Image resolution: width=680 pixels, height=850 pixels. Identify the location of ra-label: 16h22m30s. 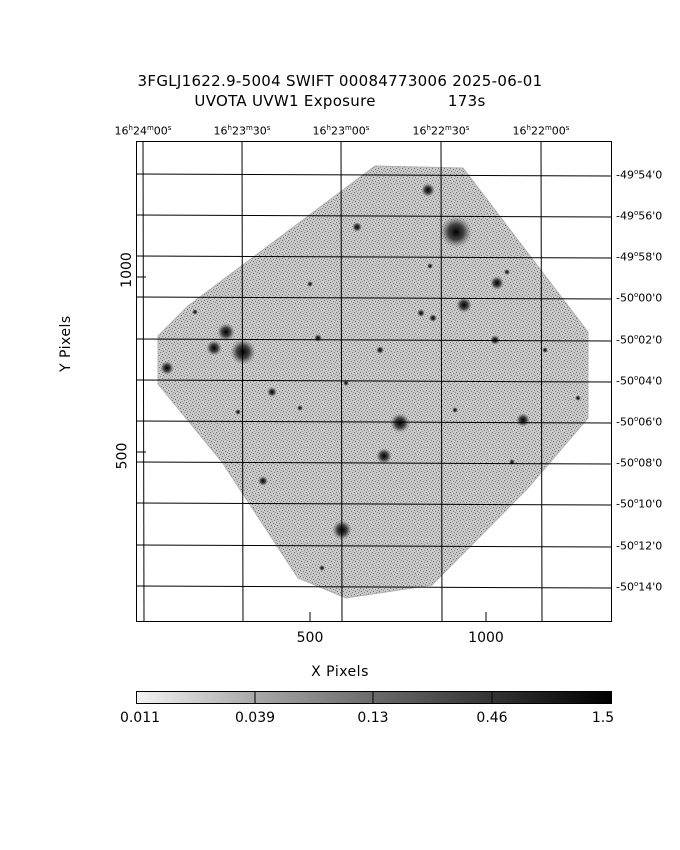
(441, 131).